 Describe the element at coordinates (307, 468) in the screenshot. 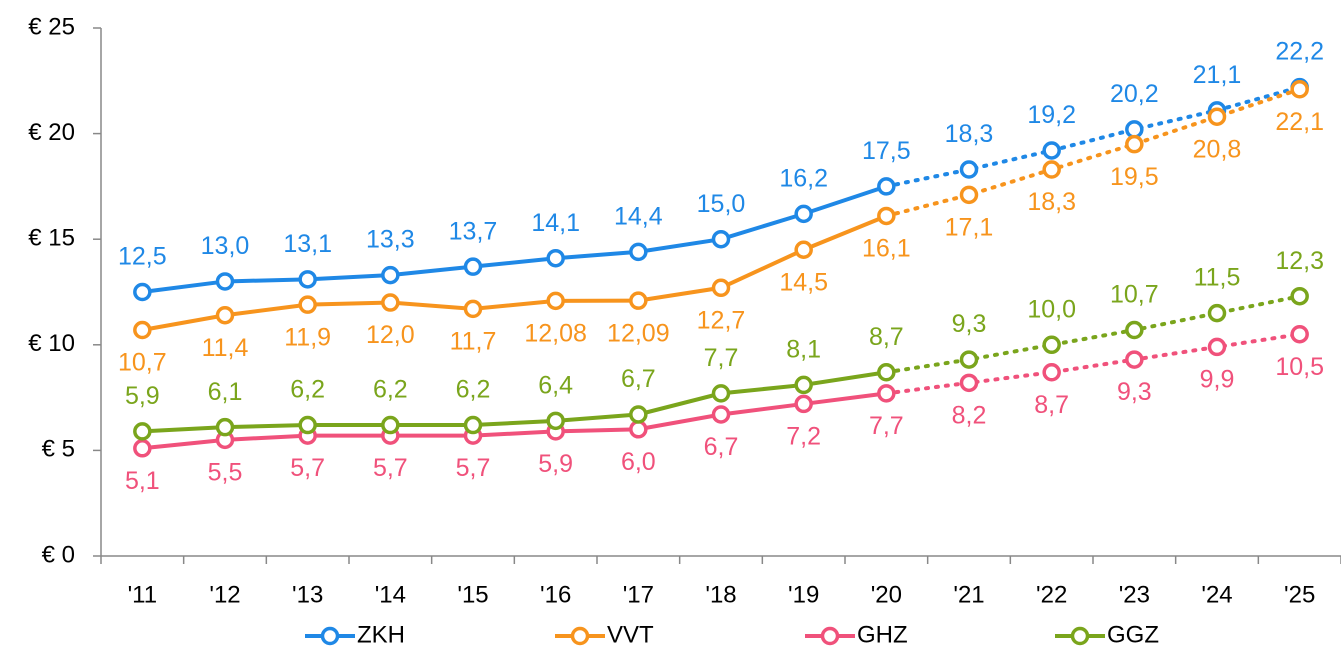

I see `data-label: 5,7` at that location.